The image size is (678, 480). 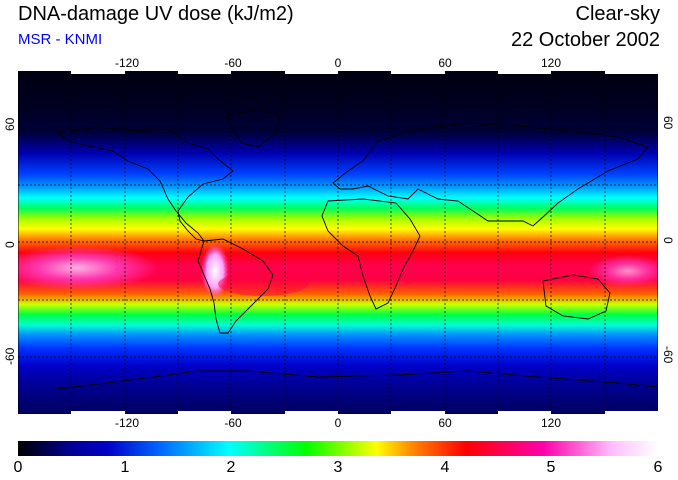 I want to click on top-lon-label-4: 60, so click(x=445, y=63).